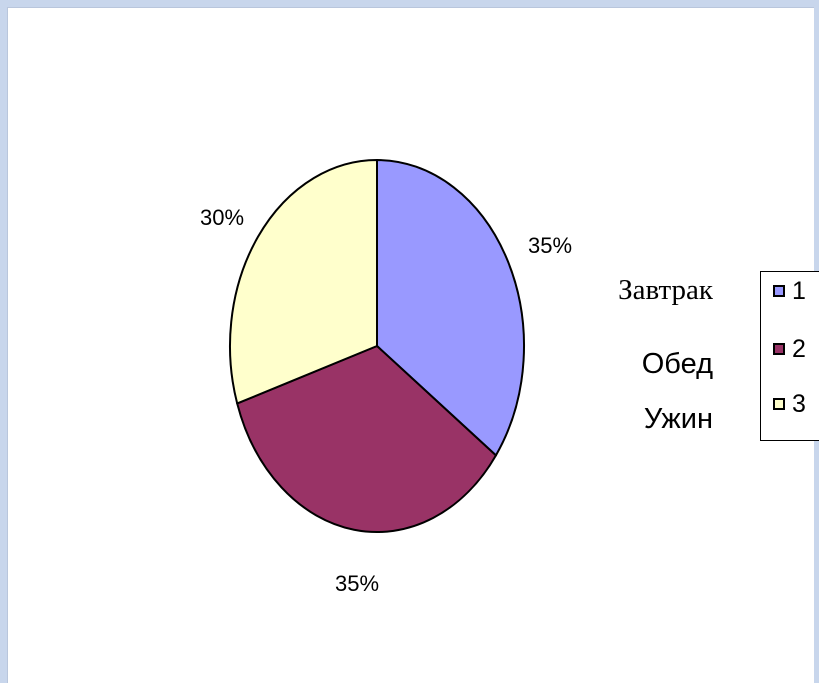 The width and height of the screenshot is (819, 683). Describe the element at coordinates (789, 404) in the screenshot. I see `legend-item-3: 3` at that location.